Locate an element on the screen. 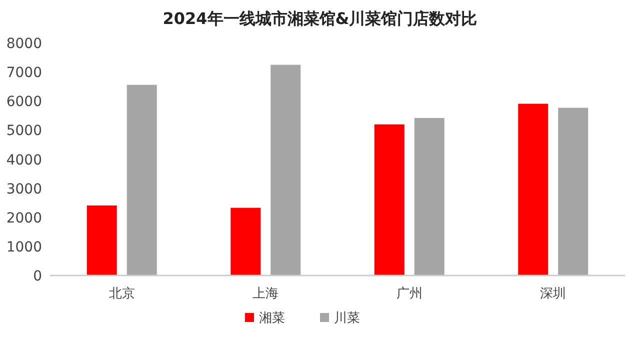  y-tick-label: 5000 is located at coordinates (24, 131).